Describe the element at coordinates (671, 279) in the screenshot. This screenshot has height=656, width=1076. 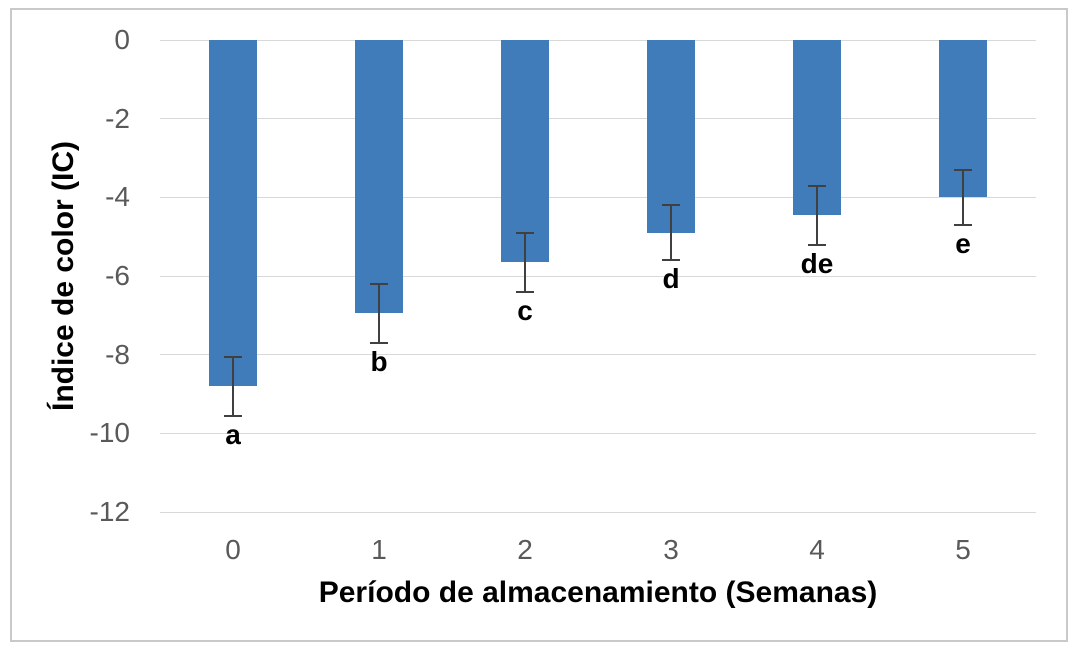
I see `sig-letter: d` at that location.